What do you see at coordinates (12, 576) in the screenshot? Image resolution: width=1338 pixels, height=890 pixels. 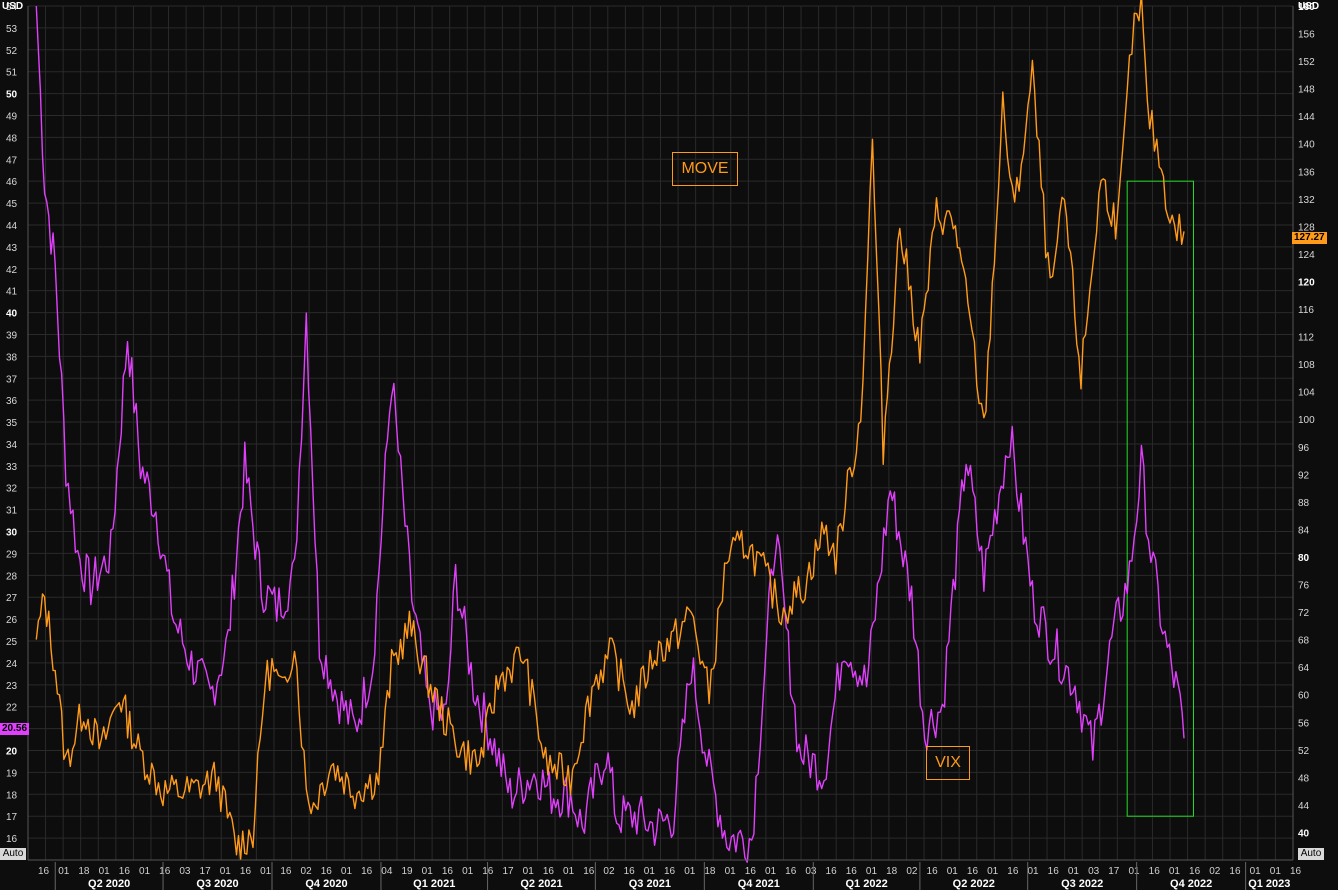 I see `left-tick-label: 28` at bounding box center [12, 576].